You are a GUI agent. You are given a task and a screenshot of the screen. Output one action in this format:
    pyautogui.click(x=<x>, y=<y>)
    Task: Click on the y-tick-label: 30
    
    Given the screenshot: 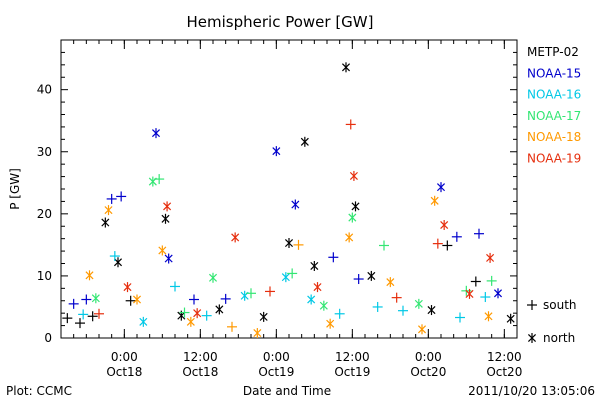 What is the action you would take?
    pyautogui.click(x=44, y=152)
    